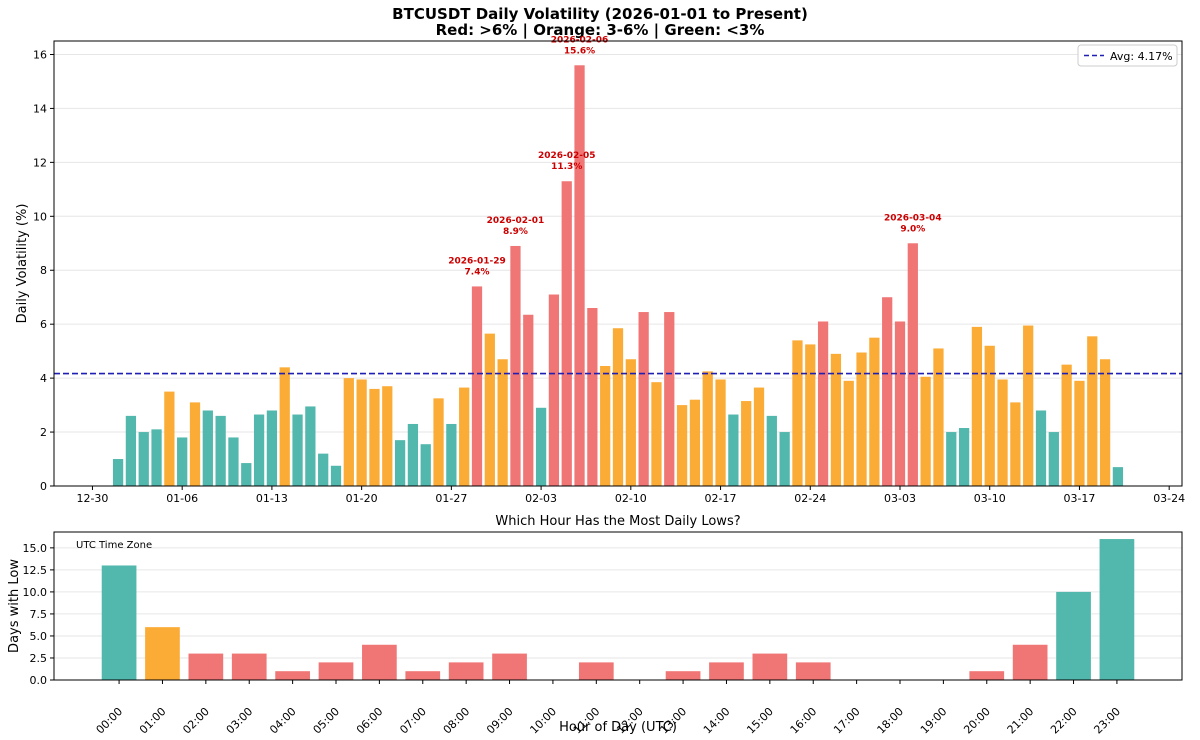 This screenshot has width=1200, height=740. I want to click on timezone-note: UTC Time Zone, so click(114, 545).